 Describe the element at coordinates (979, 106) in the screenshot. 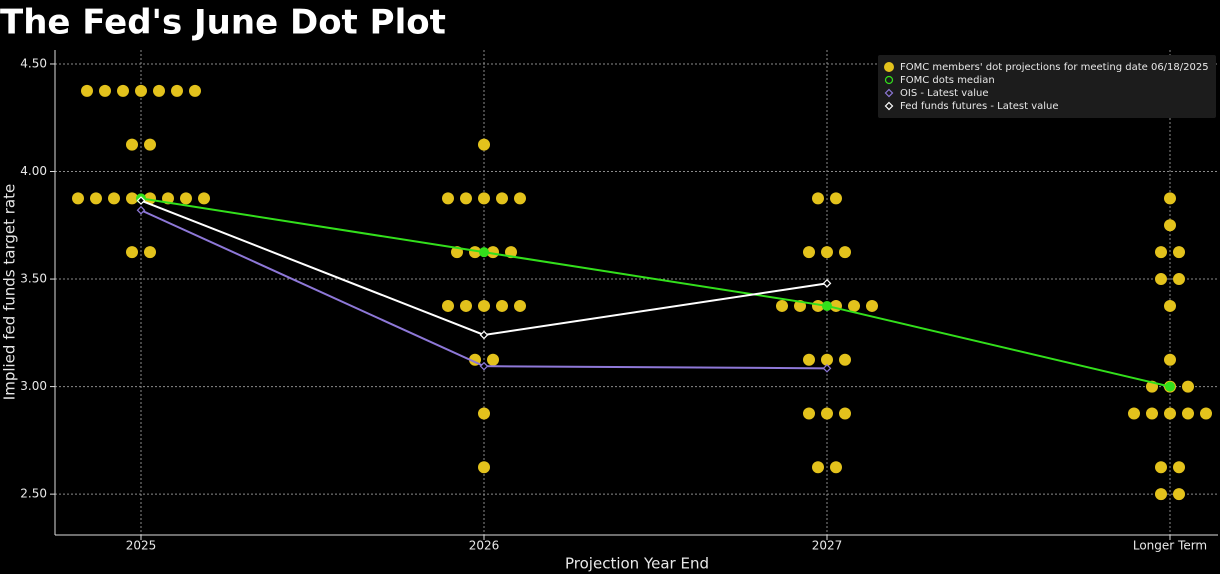

I see `legend-label: Fed funds futures - Latest value` at that location.